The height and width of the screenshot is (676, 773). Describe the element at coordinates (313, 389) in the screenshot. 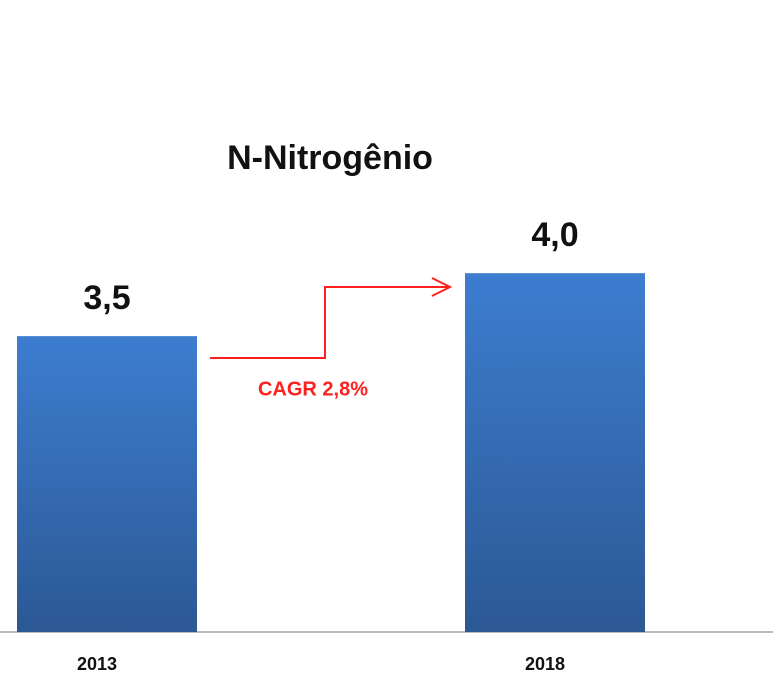

I see `cagr-annotation: CAGR 2,8%` at that location.